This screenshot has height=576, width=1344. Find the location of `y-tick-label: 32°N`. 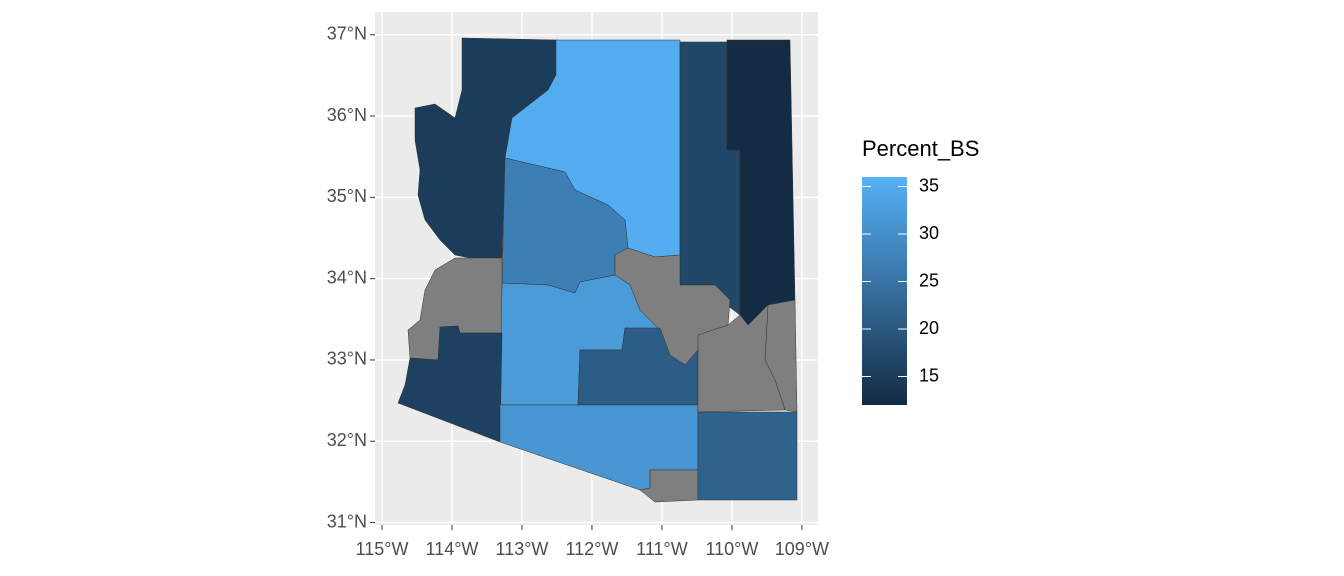

y-tick-label: 32°N is located at coordinates (347, 440).